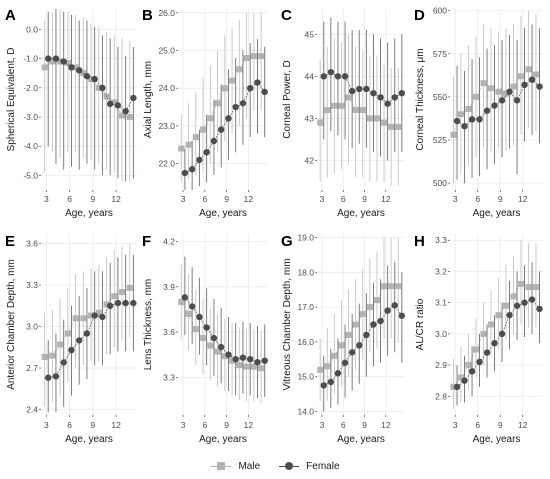 This screenshot has height=479, width=550. I want to click on y-axis-title: Vitreous Chamber Depth, mm, so click(287, 324).